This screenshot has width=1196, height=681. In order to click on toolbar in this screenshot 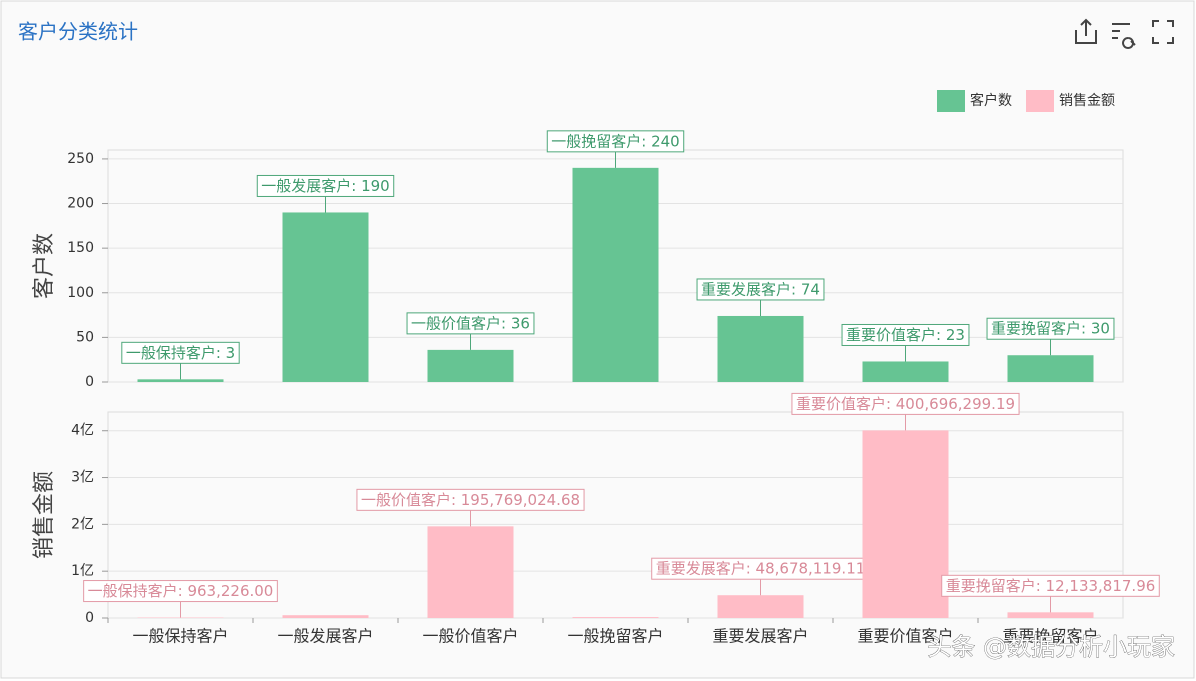, I will do `click(1124, 33)`.